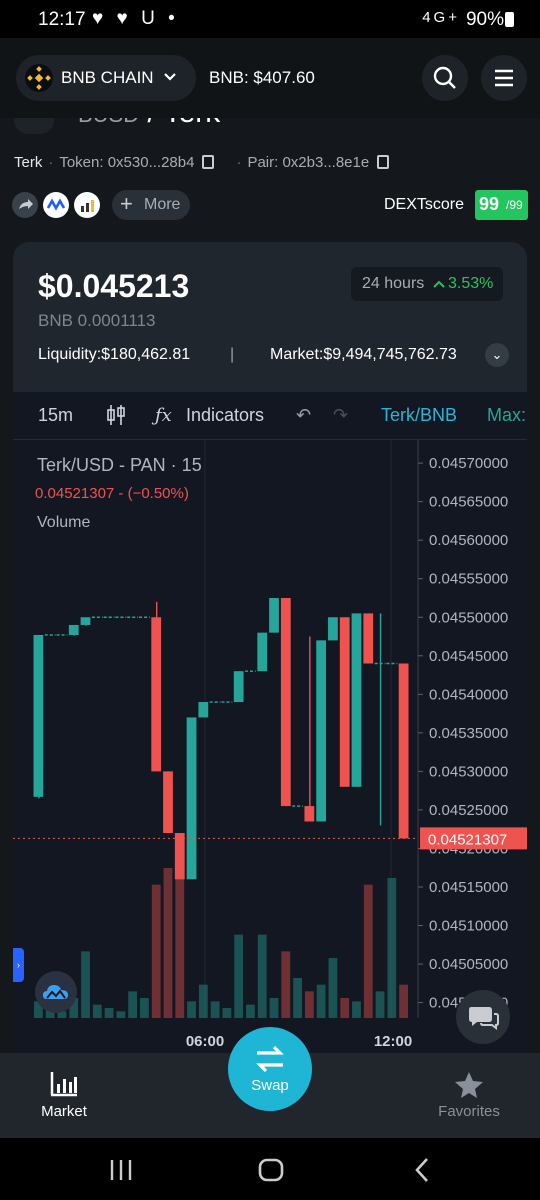  What do you see at coordinates (471, 283) in the screenshot?
I see `change-value: 3.53%` at bounding box center [471, 283].